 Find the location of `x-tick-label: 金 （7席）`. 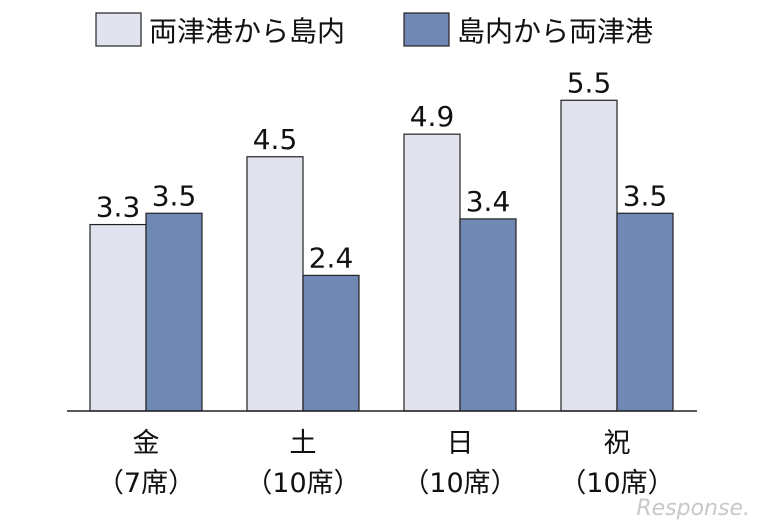

x-tick-label: 金 （7席） is located at coordinates (146, 463).